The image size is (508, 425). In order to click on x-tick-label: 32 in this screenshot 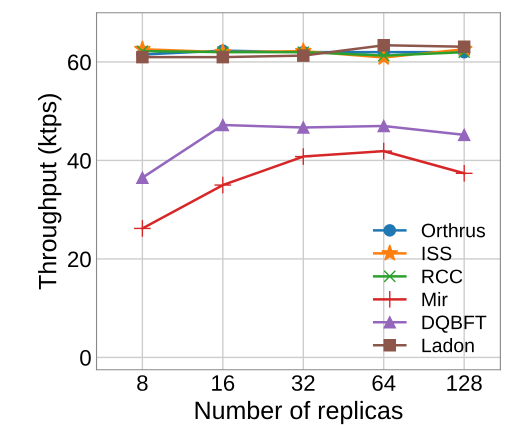, I will do `click(303, 383)`.